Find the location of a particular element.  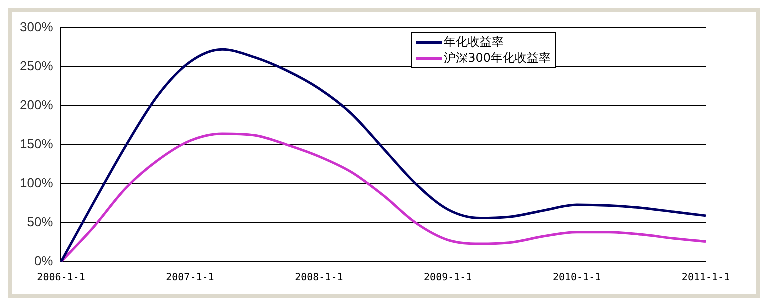

legend-label: 沪深300年化收益率 is located at coordinates (497, 58).